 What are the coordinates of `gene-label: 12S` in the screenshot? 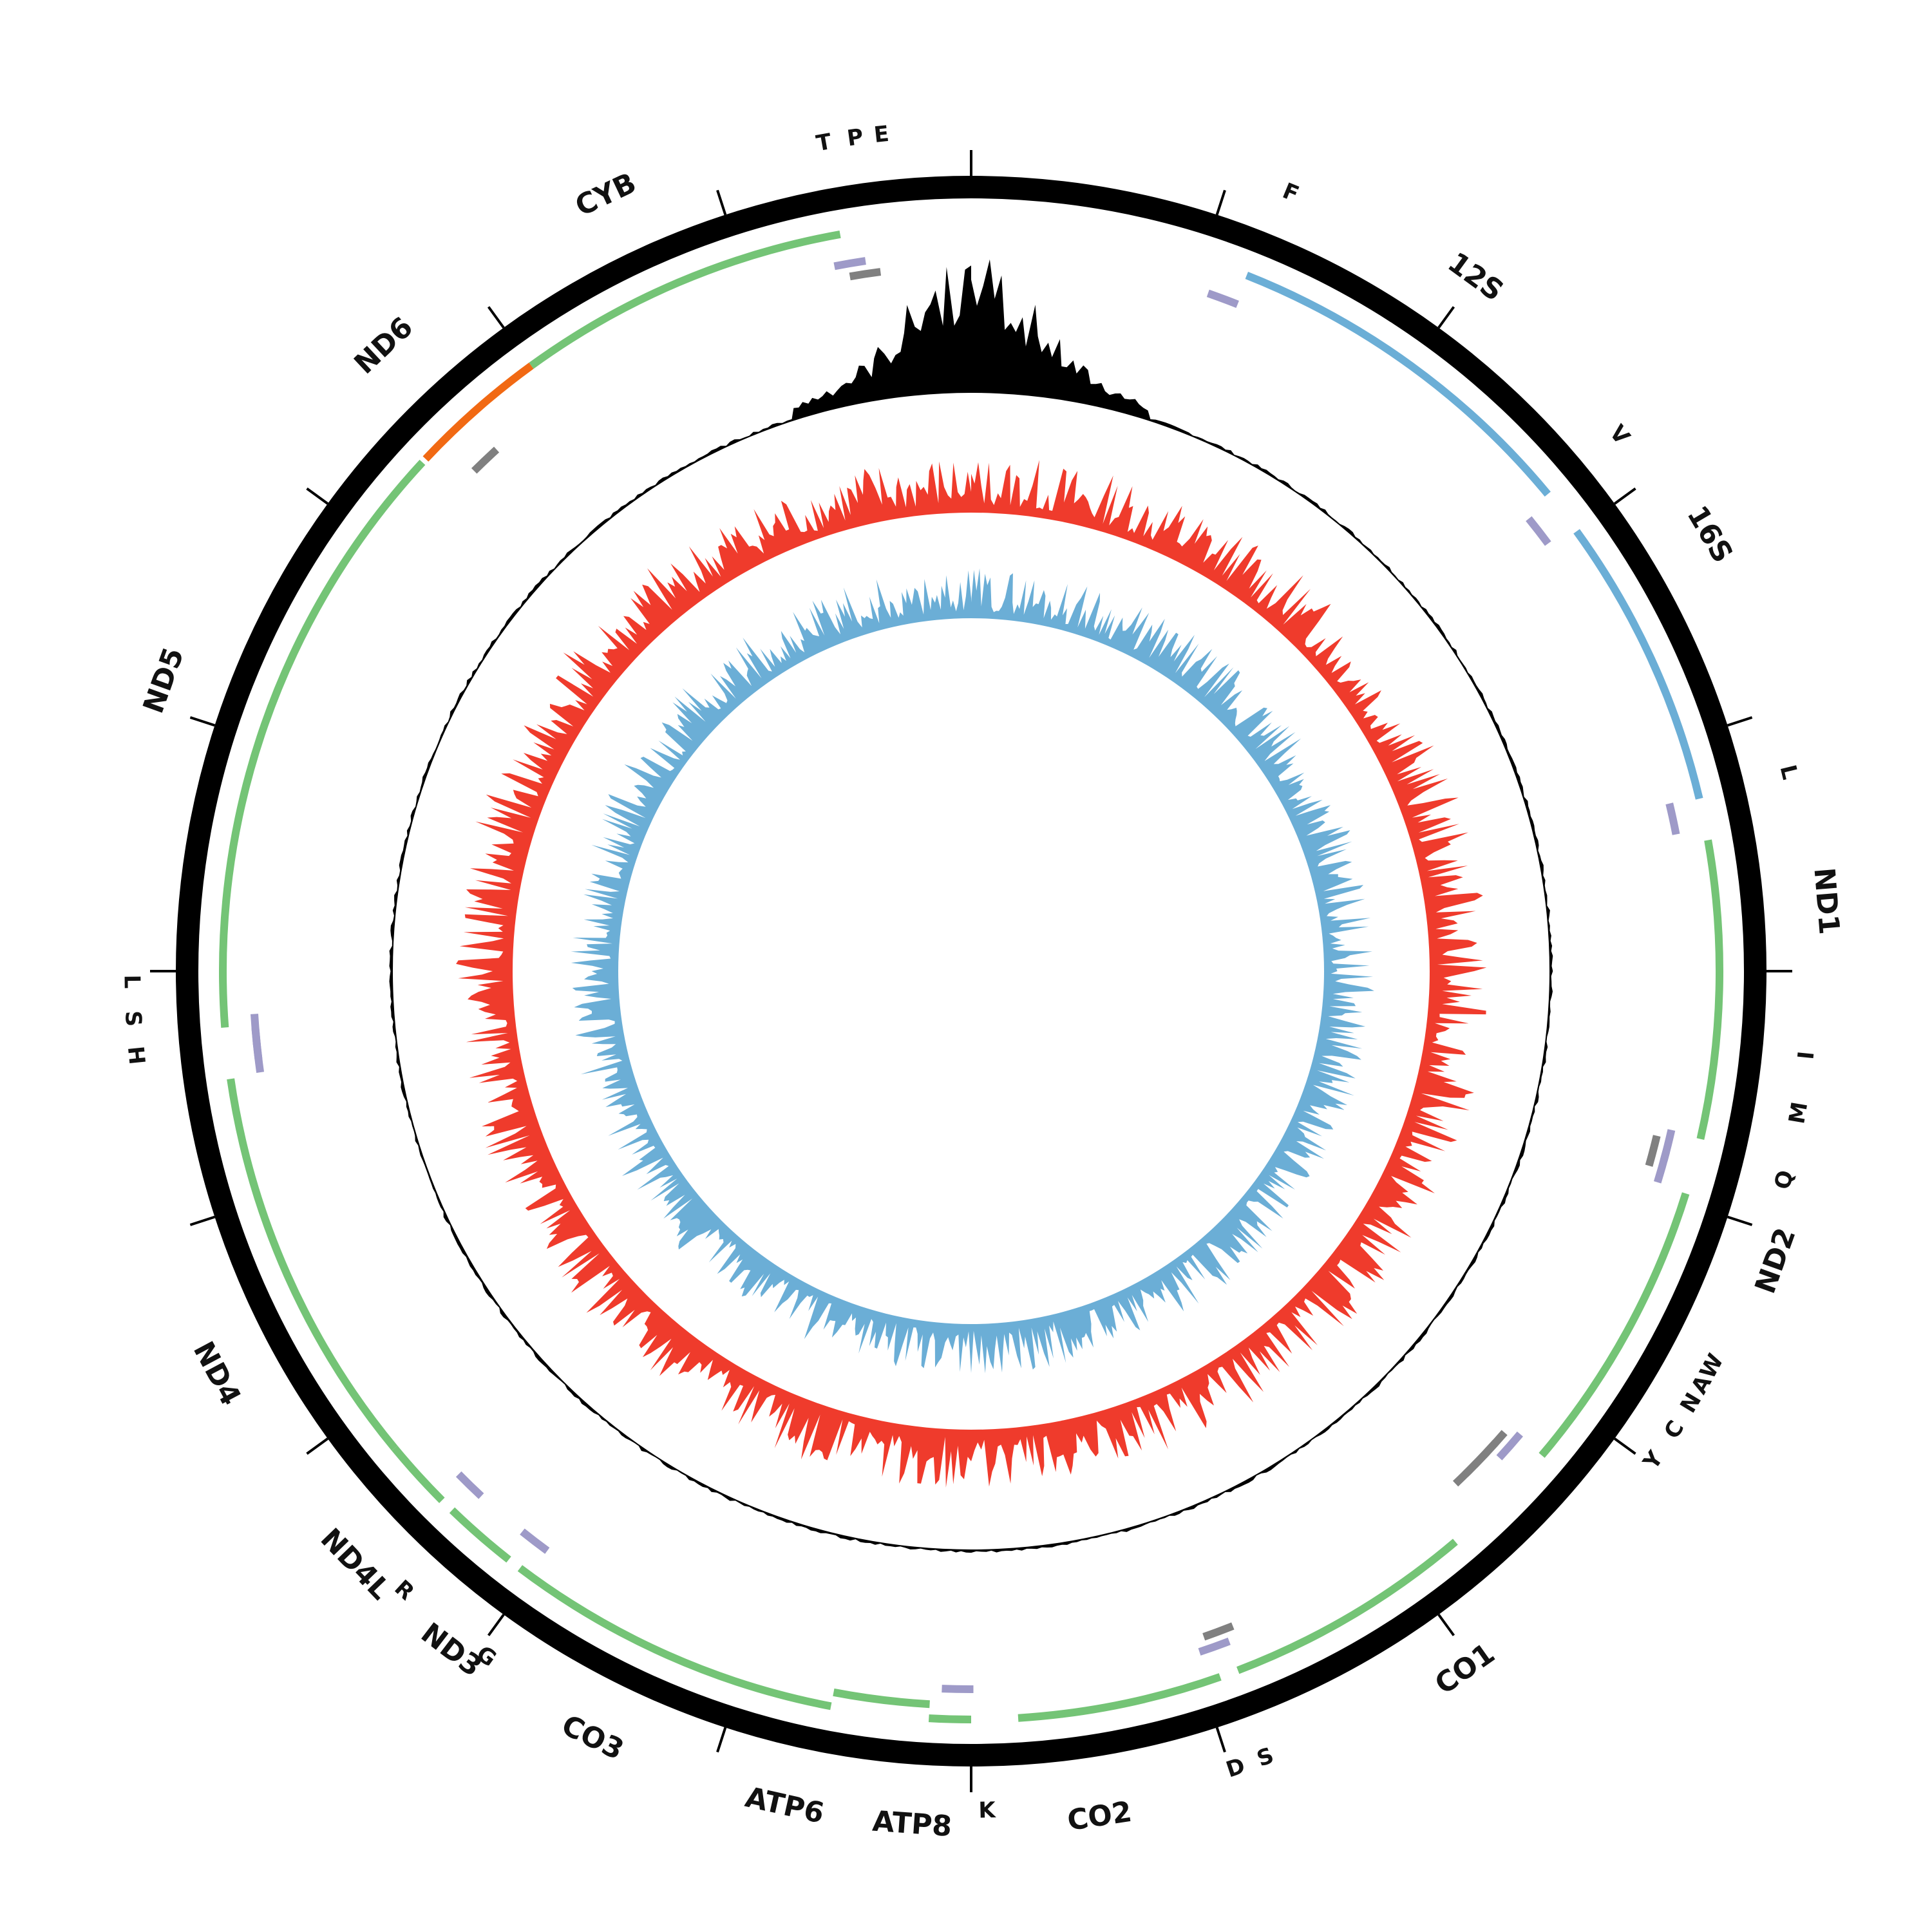 It's located at (1476, 277).